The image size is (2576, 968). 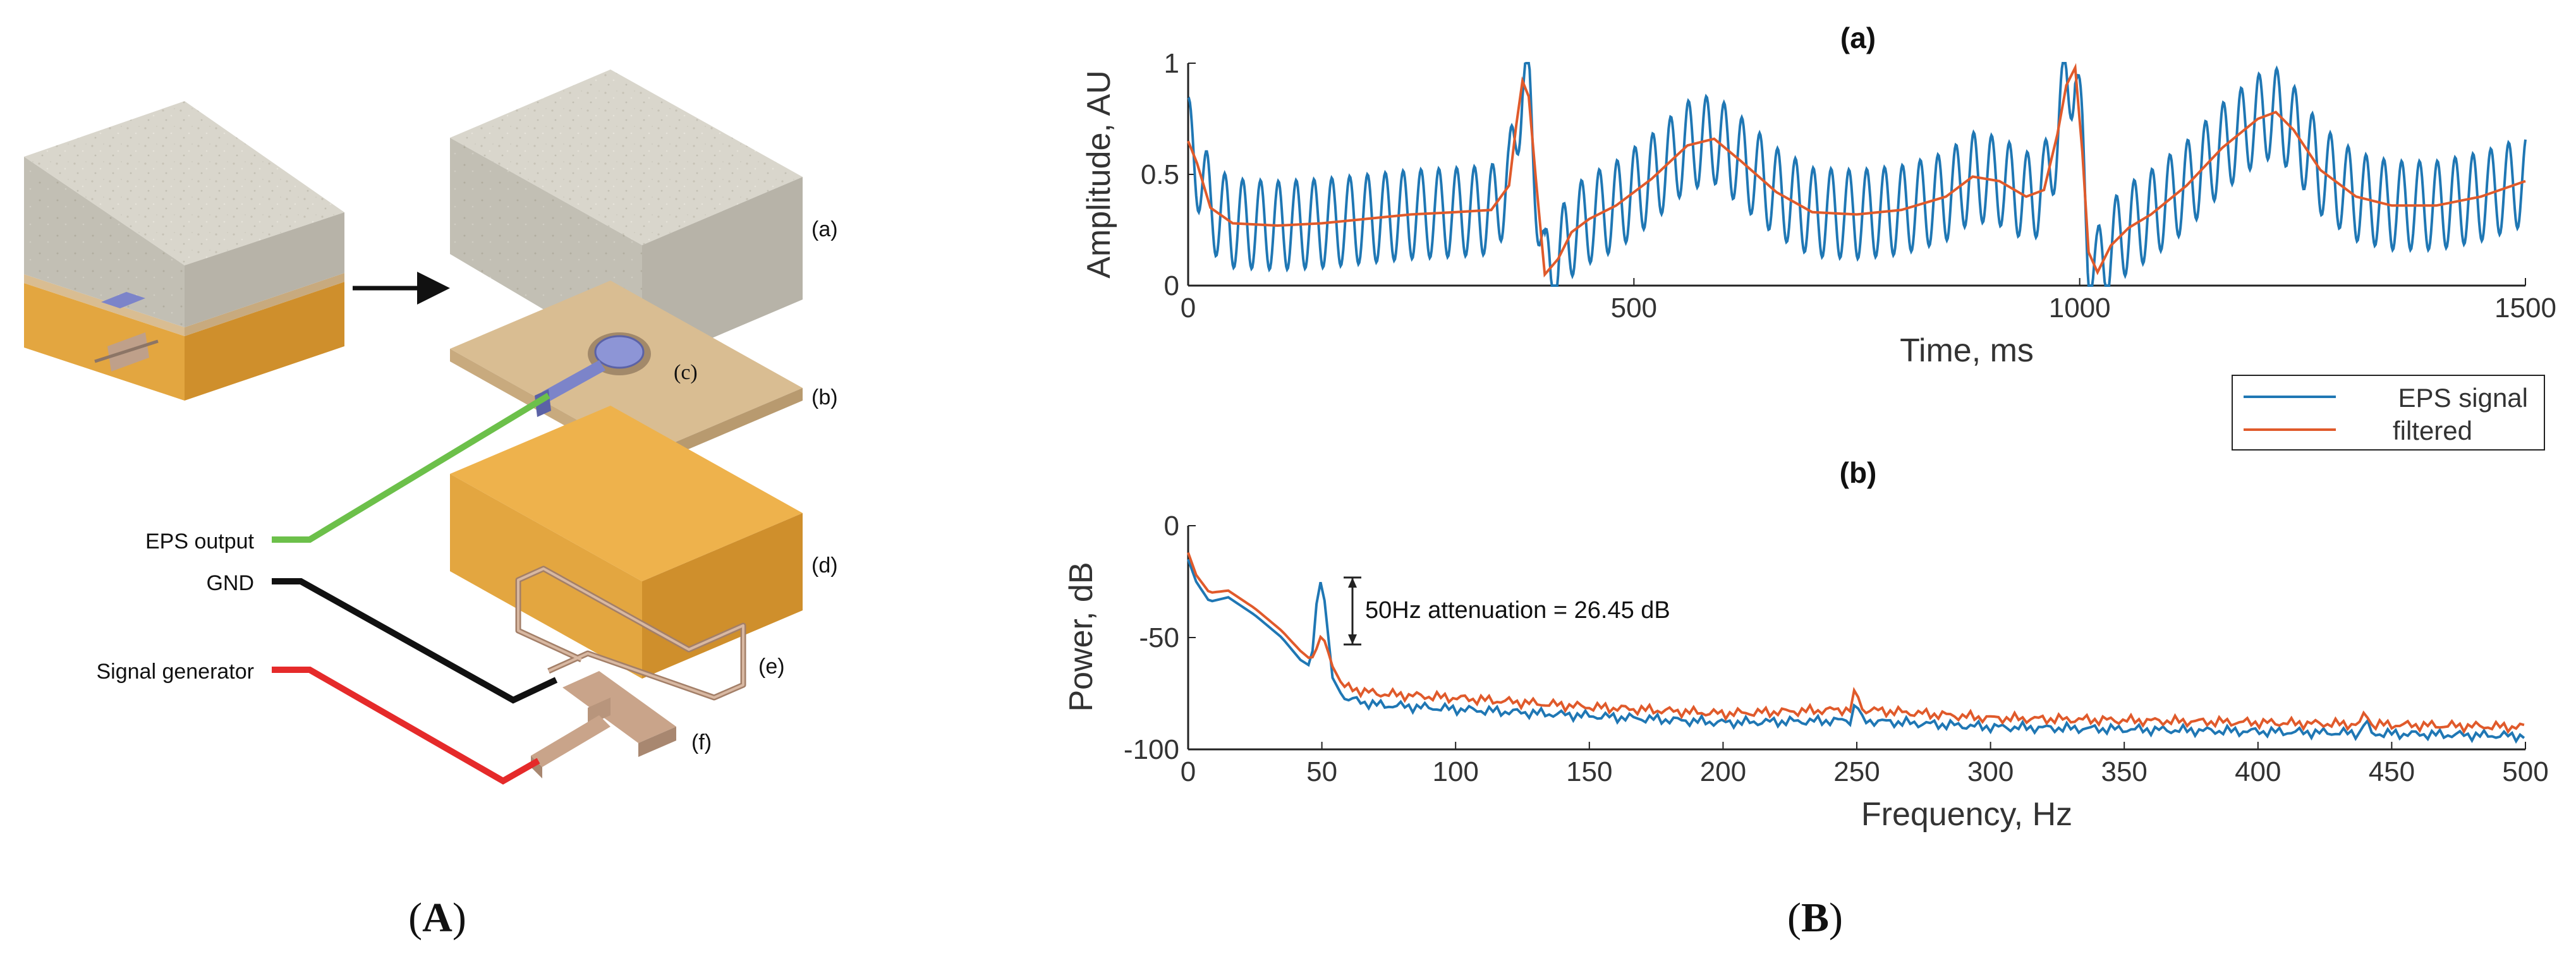 I want to click on chart-a-x-tick-label: 500, so click(x=1634, y=308).